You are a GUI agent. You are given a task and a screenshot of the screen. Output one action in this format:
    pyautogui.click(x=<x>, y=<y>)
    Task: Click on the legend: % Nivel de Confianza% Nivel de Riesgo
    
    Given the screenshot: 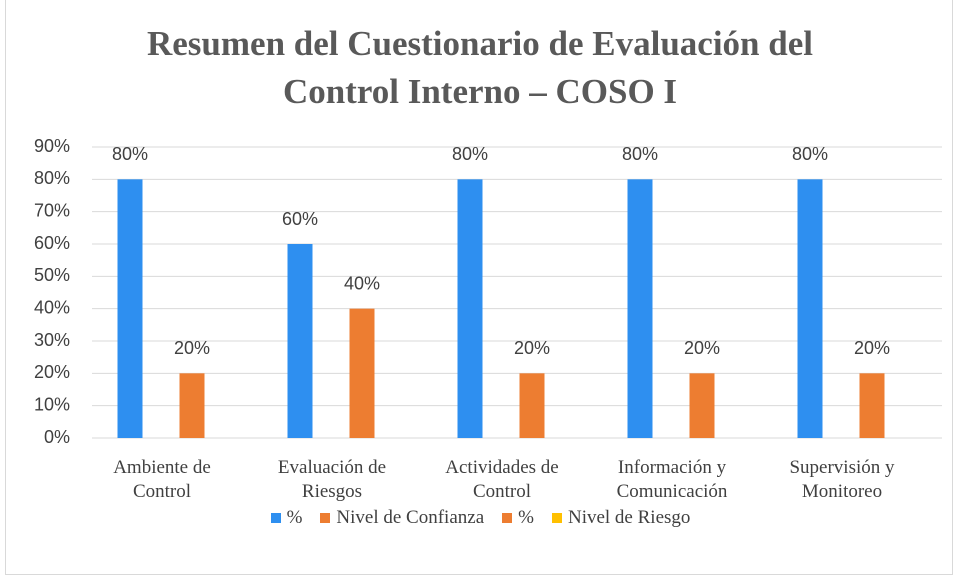 What is the action you would take?
    pyautogui.click(x=480, y=518)
    